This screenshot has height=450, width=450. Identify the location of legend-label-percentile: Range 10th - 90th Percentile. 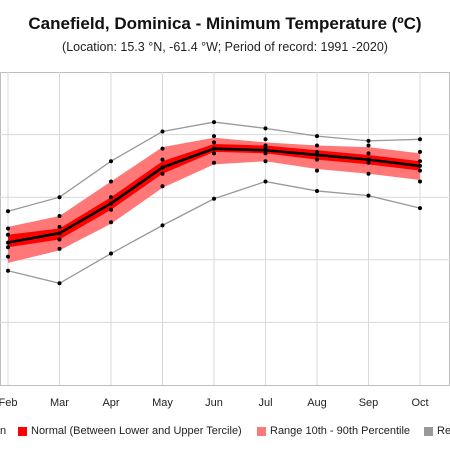
(340, 431).